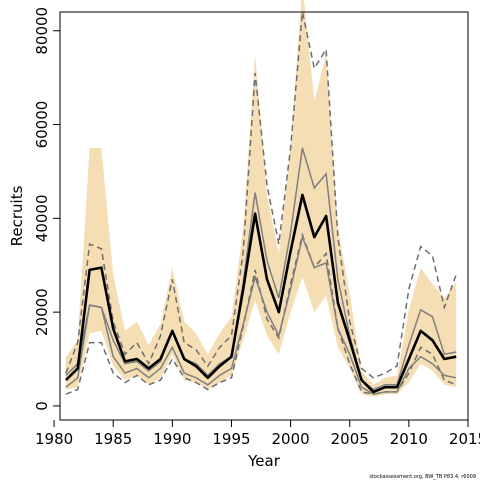 Image resolution: width=480 pixels, height=480 pixels. I want to click on x-tick-label: 1980, so click(54, 439).